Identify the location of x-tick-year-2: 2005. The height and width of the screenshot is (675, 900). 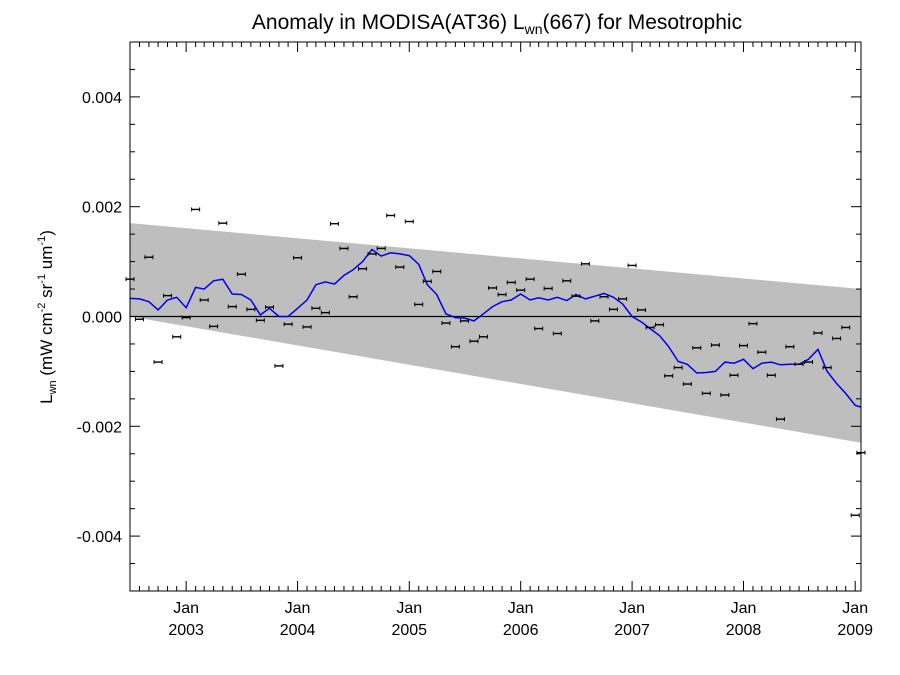
(409, 630).